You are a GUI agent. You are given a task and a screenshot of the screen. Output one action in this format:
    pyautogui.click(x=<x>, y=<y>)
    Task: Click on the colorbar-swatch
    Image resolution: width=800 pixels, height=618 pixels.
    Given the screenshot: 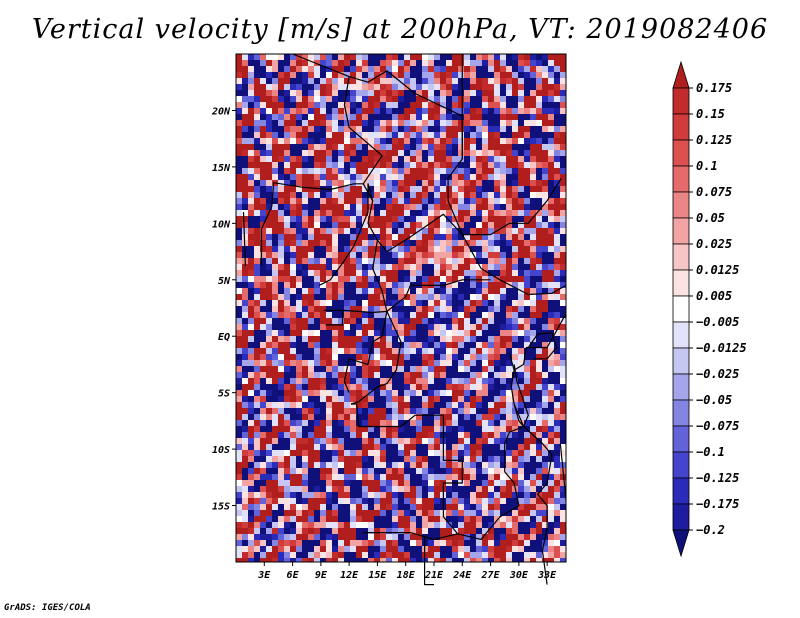 What is the action you would take?
    pyautogui.click(x=681, y=153)
    